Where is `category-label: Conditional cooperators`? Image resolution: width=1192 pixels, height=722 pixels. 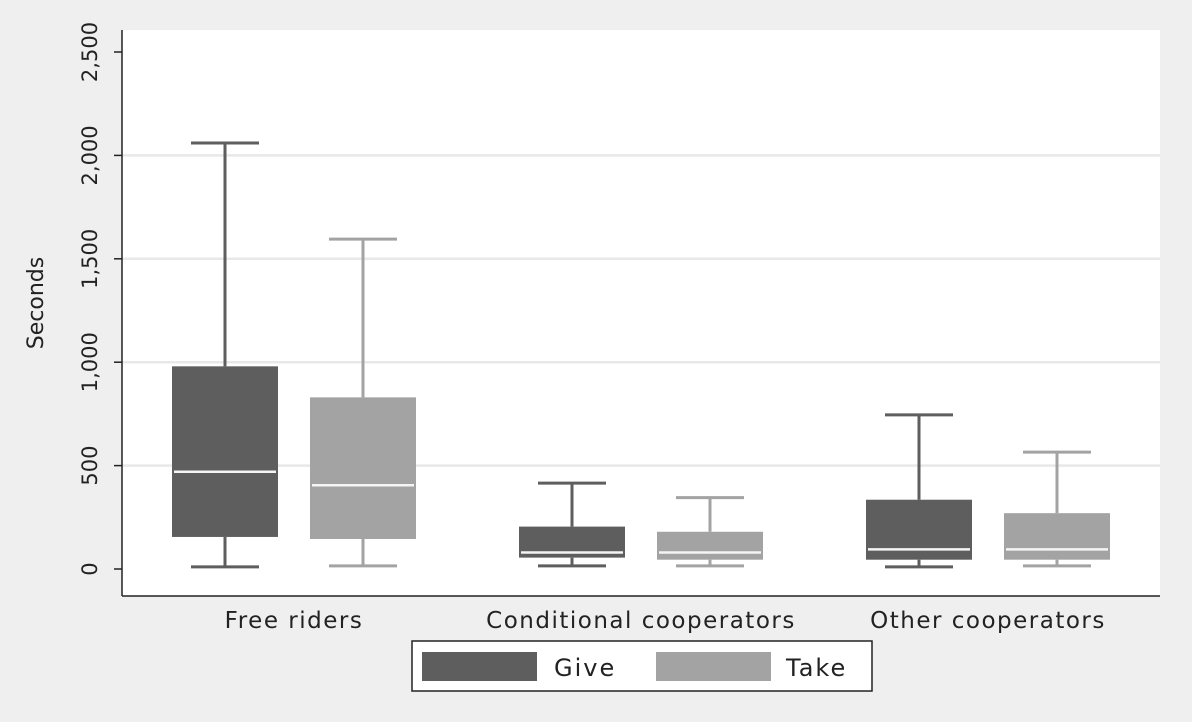 category-label: Conditional cooperators is located at coordinates (641, 621).